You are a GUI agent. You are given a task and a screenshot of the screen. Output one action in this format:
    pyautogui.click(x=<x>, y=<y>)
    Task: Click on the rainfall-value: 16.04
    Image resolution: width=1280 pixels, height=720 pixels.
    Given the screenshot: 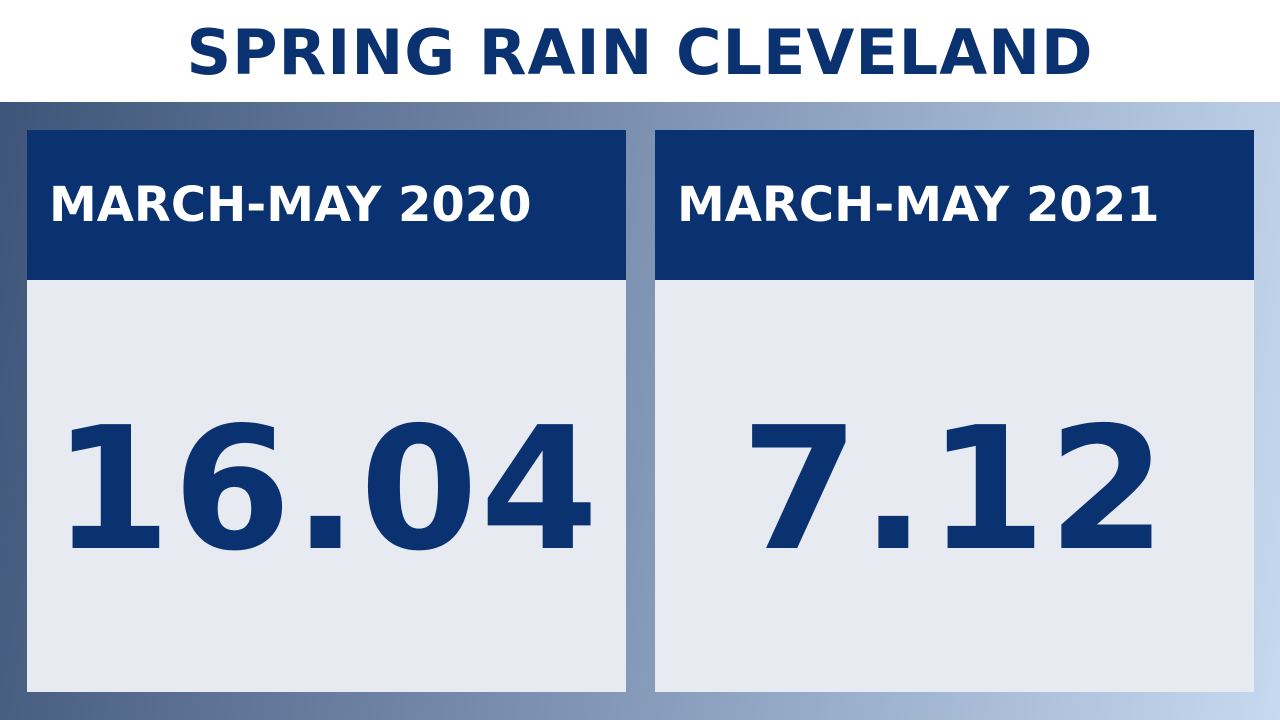 What is the action you would take?
    pyautogui.click(x=326, y=490)
    